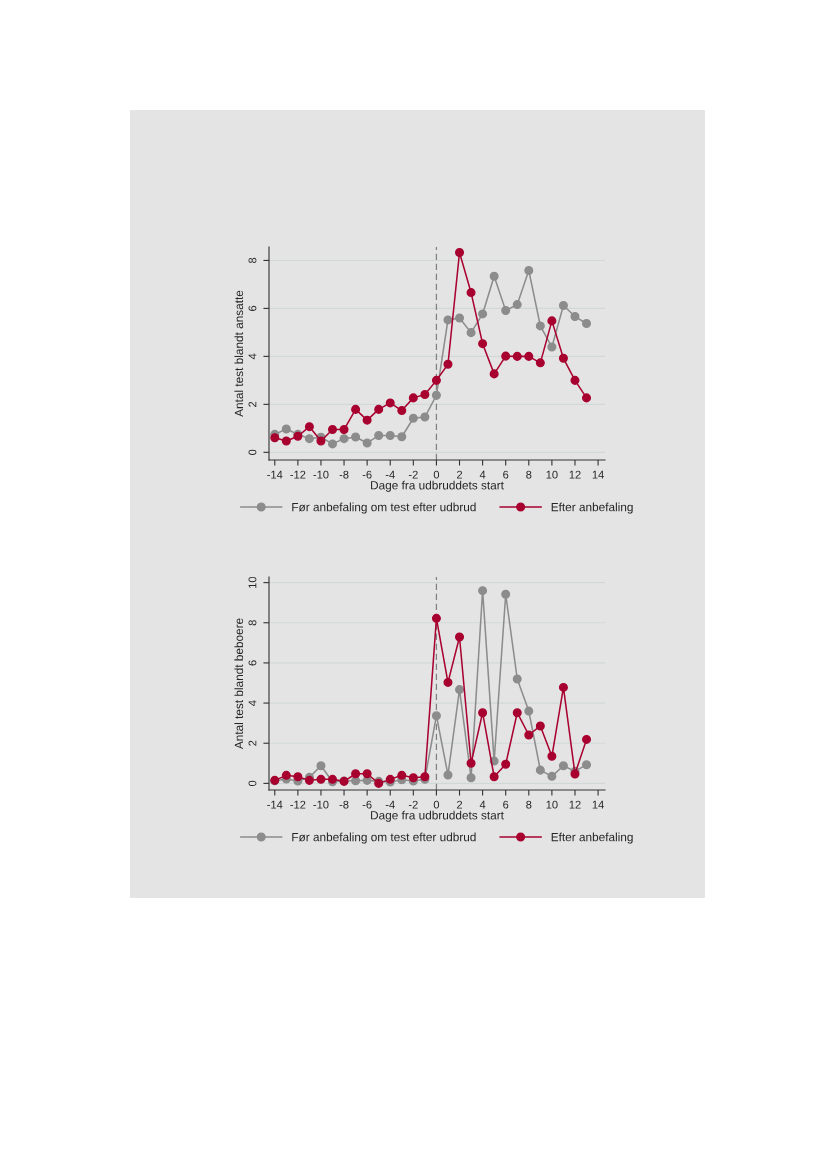 The height and width of the screenshot is (1169, 827). What do you see at coordinates (252, 582) in the screenshot?
I see `y-tick-label: 10` at bounding box center [252, 582].